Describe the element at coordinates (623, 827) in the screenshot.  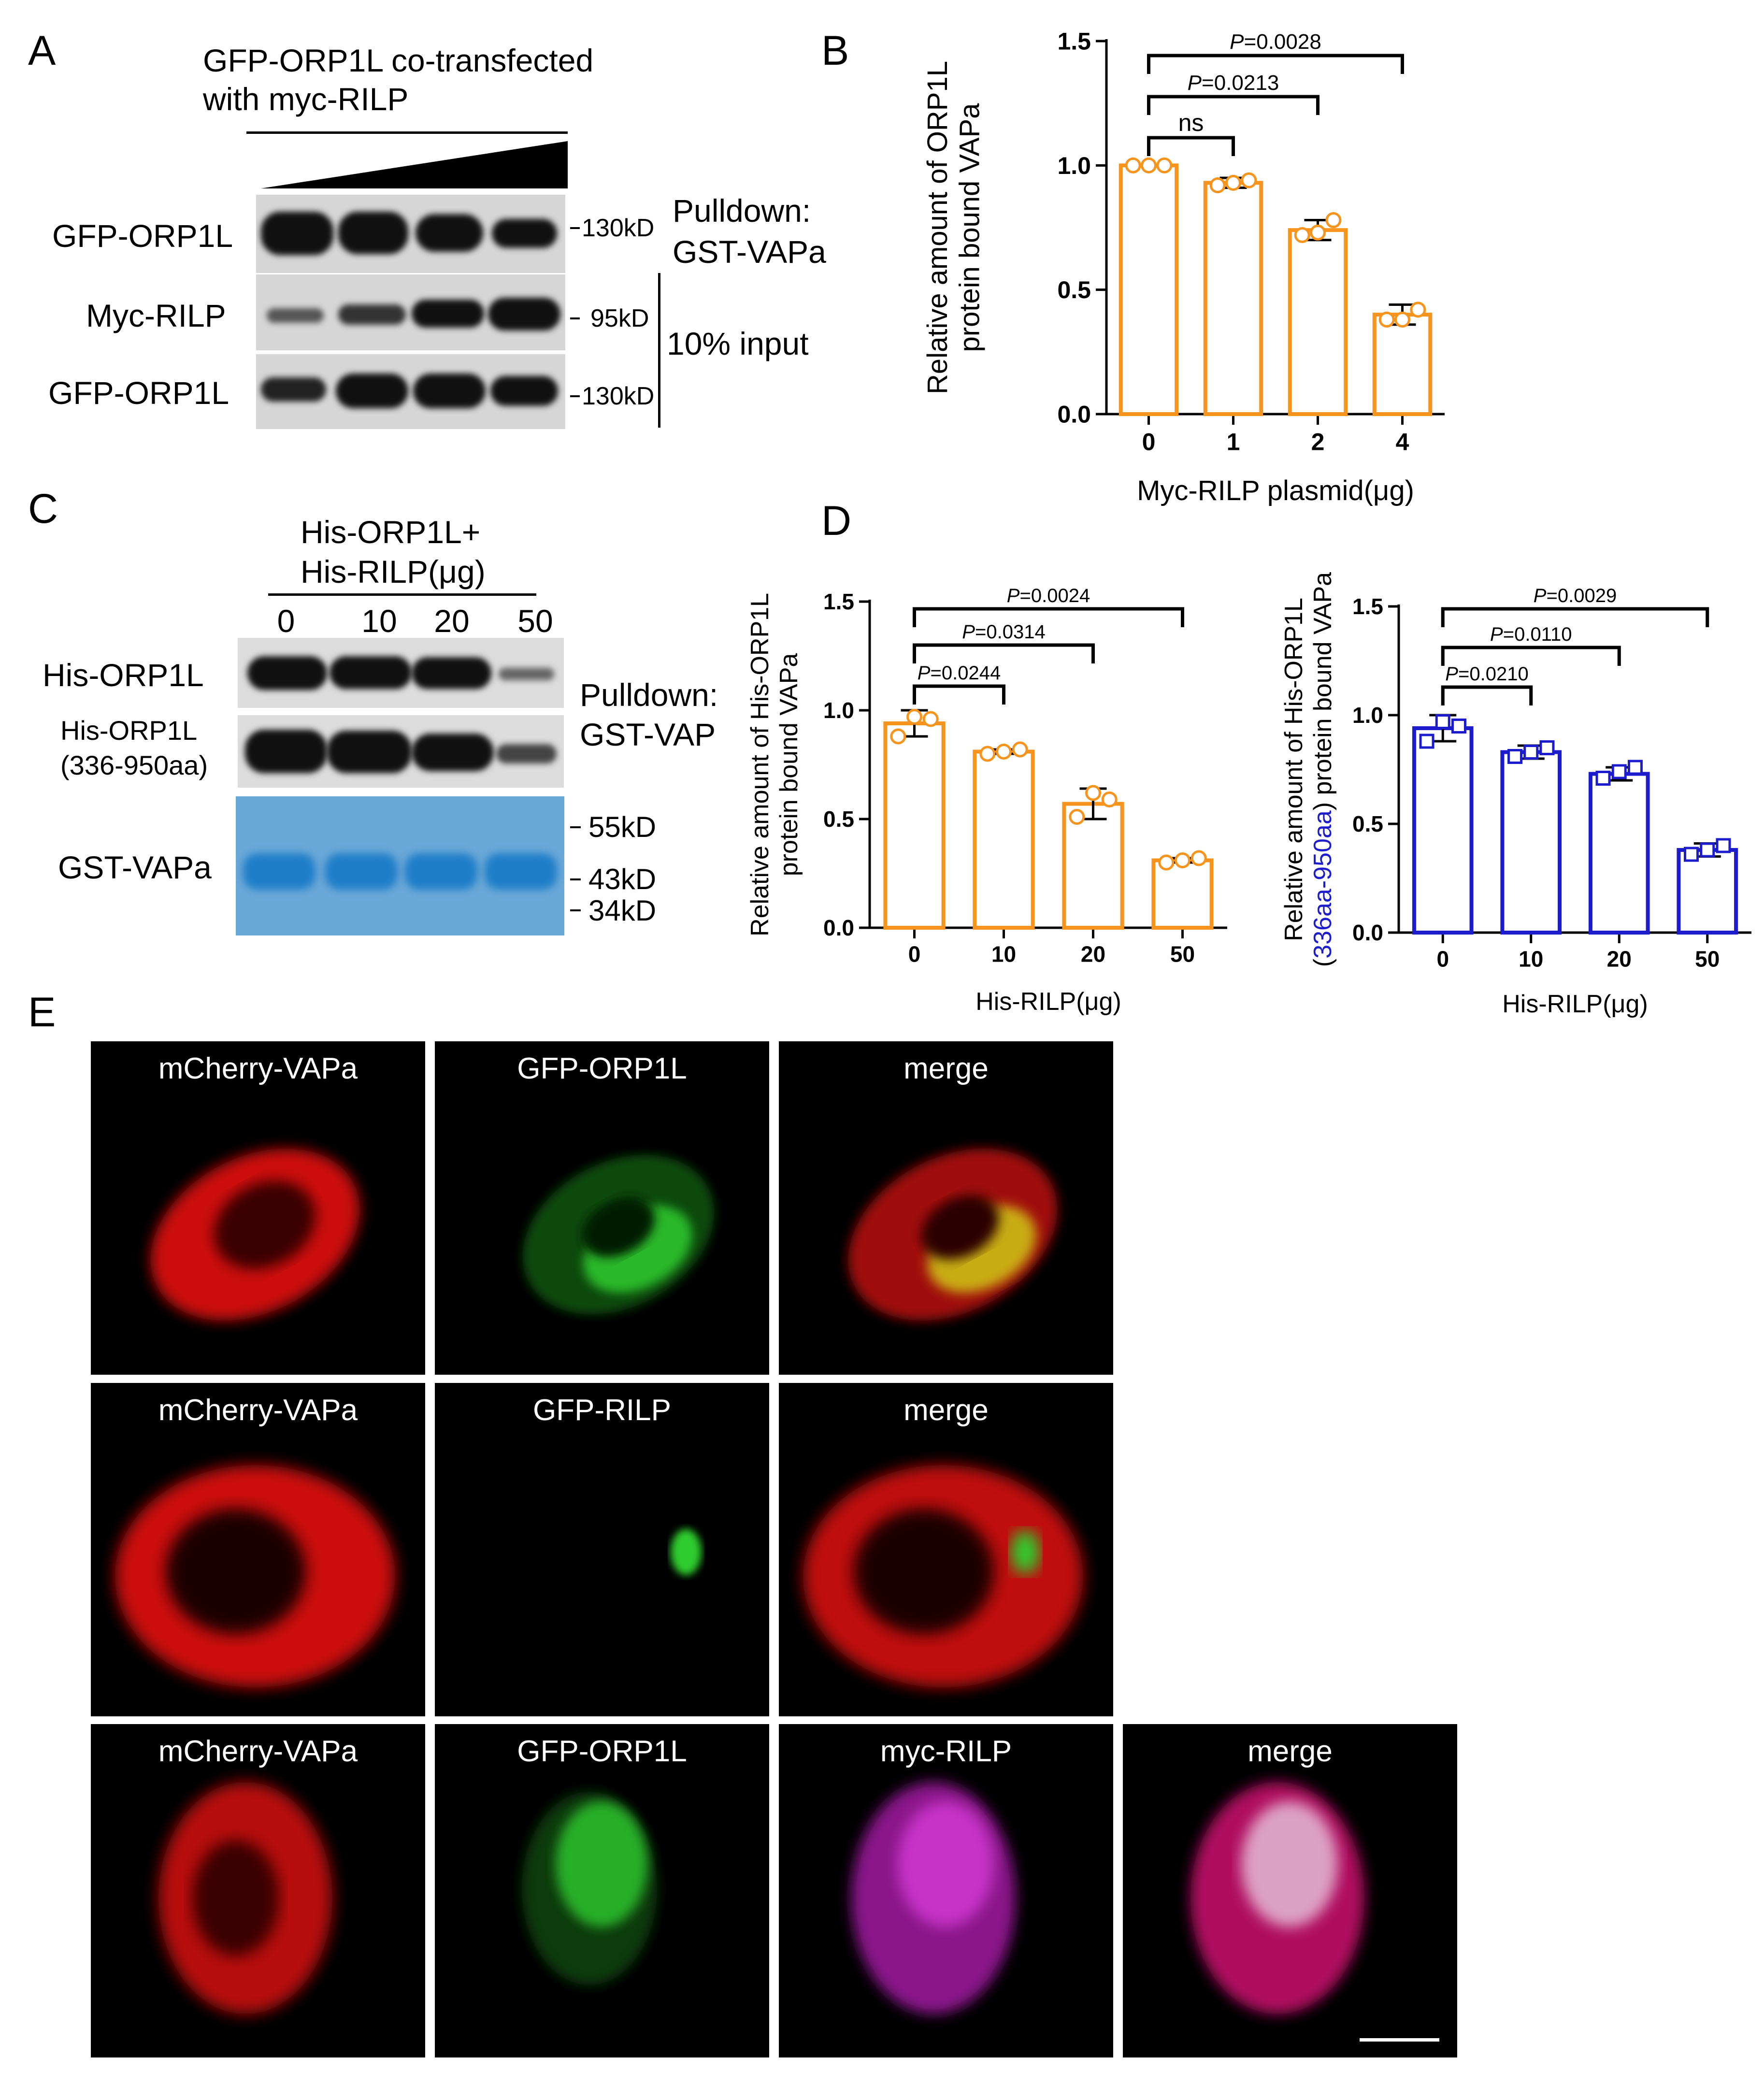
I see `marker-55kd: 55kD` at that location.